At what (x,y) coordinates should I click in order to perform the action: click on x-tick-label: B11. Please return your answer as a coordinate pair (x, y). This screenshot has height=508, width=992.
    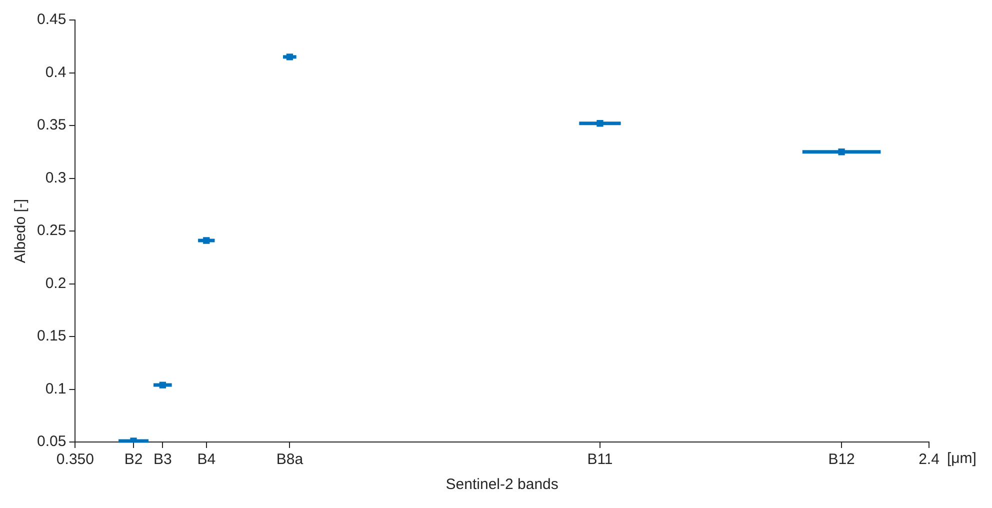
    Looking at the image, I should click on (600, 459).